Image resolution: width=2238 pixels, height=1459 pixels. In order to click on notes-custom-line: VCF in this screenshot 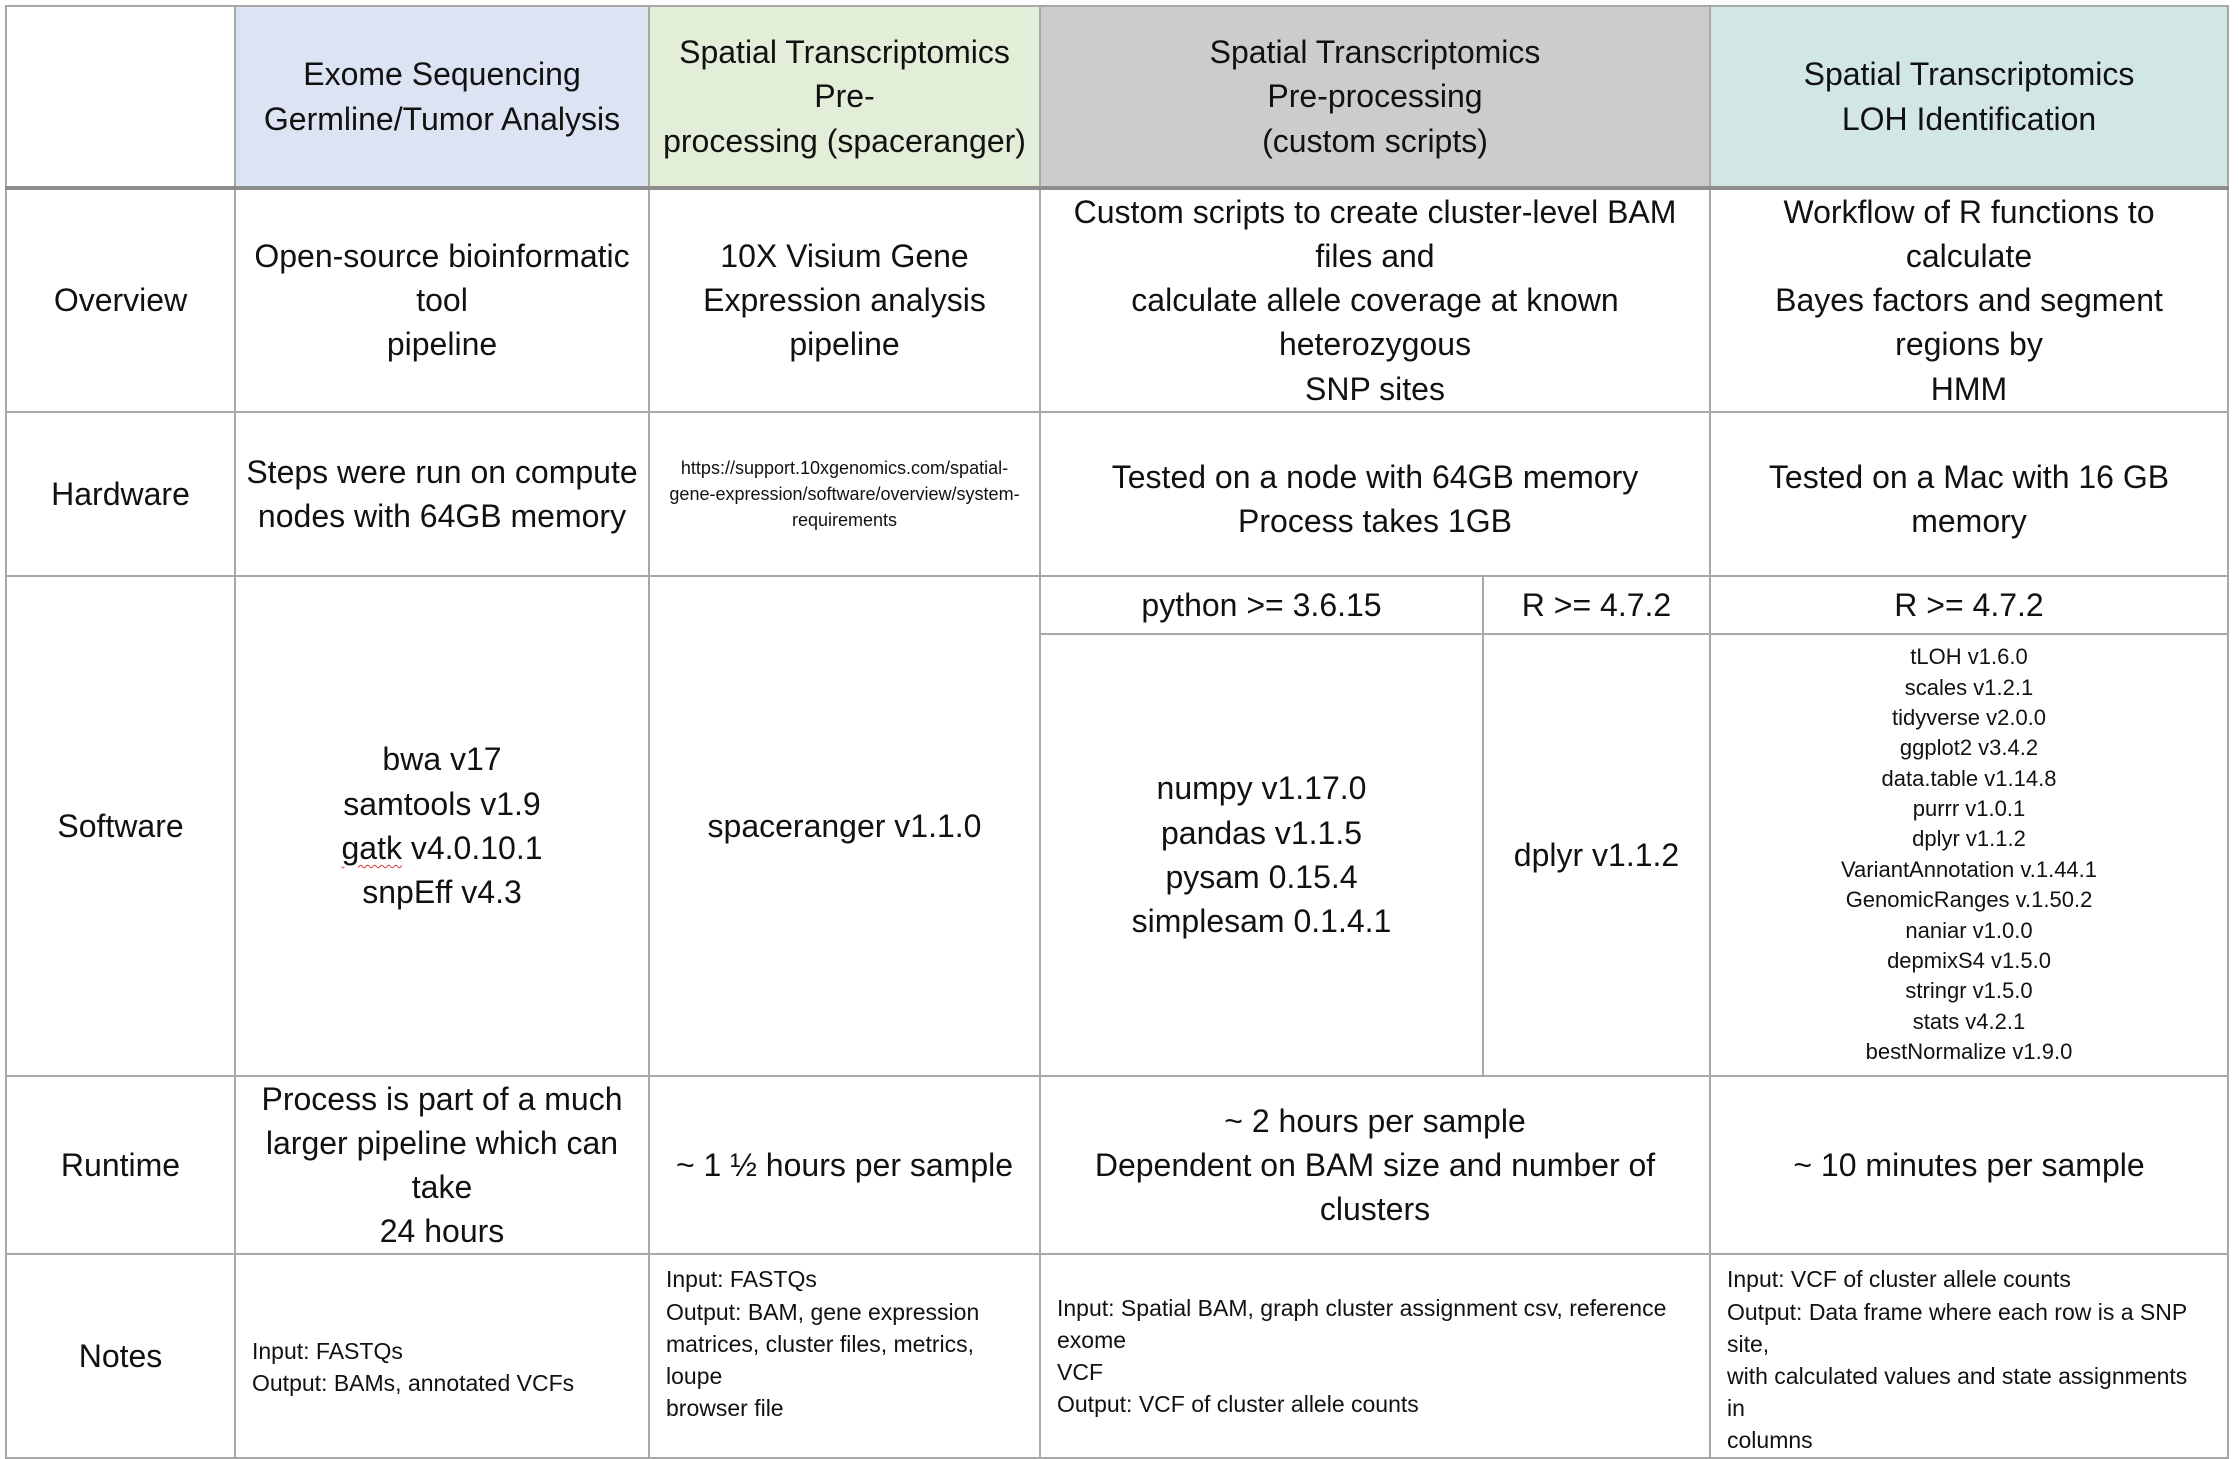, I will do `click(1080, 1371)`.